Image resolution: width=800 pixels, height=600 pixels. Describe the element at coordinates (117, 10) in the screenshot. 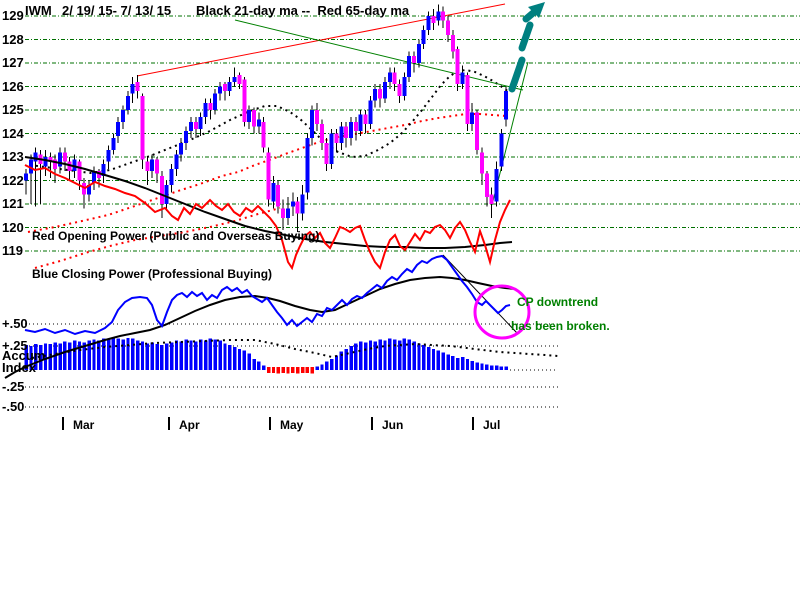

I see `date-range-title: 2/ 19/ 15- 7/ 13/ 15` at that location.